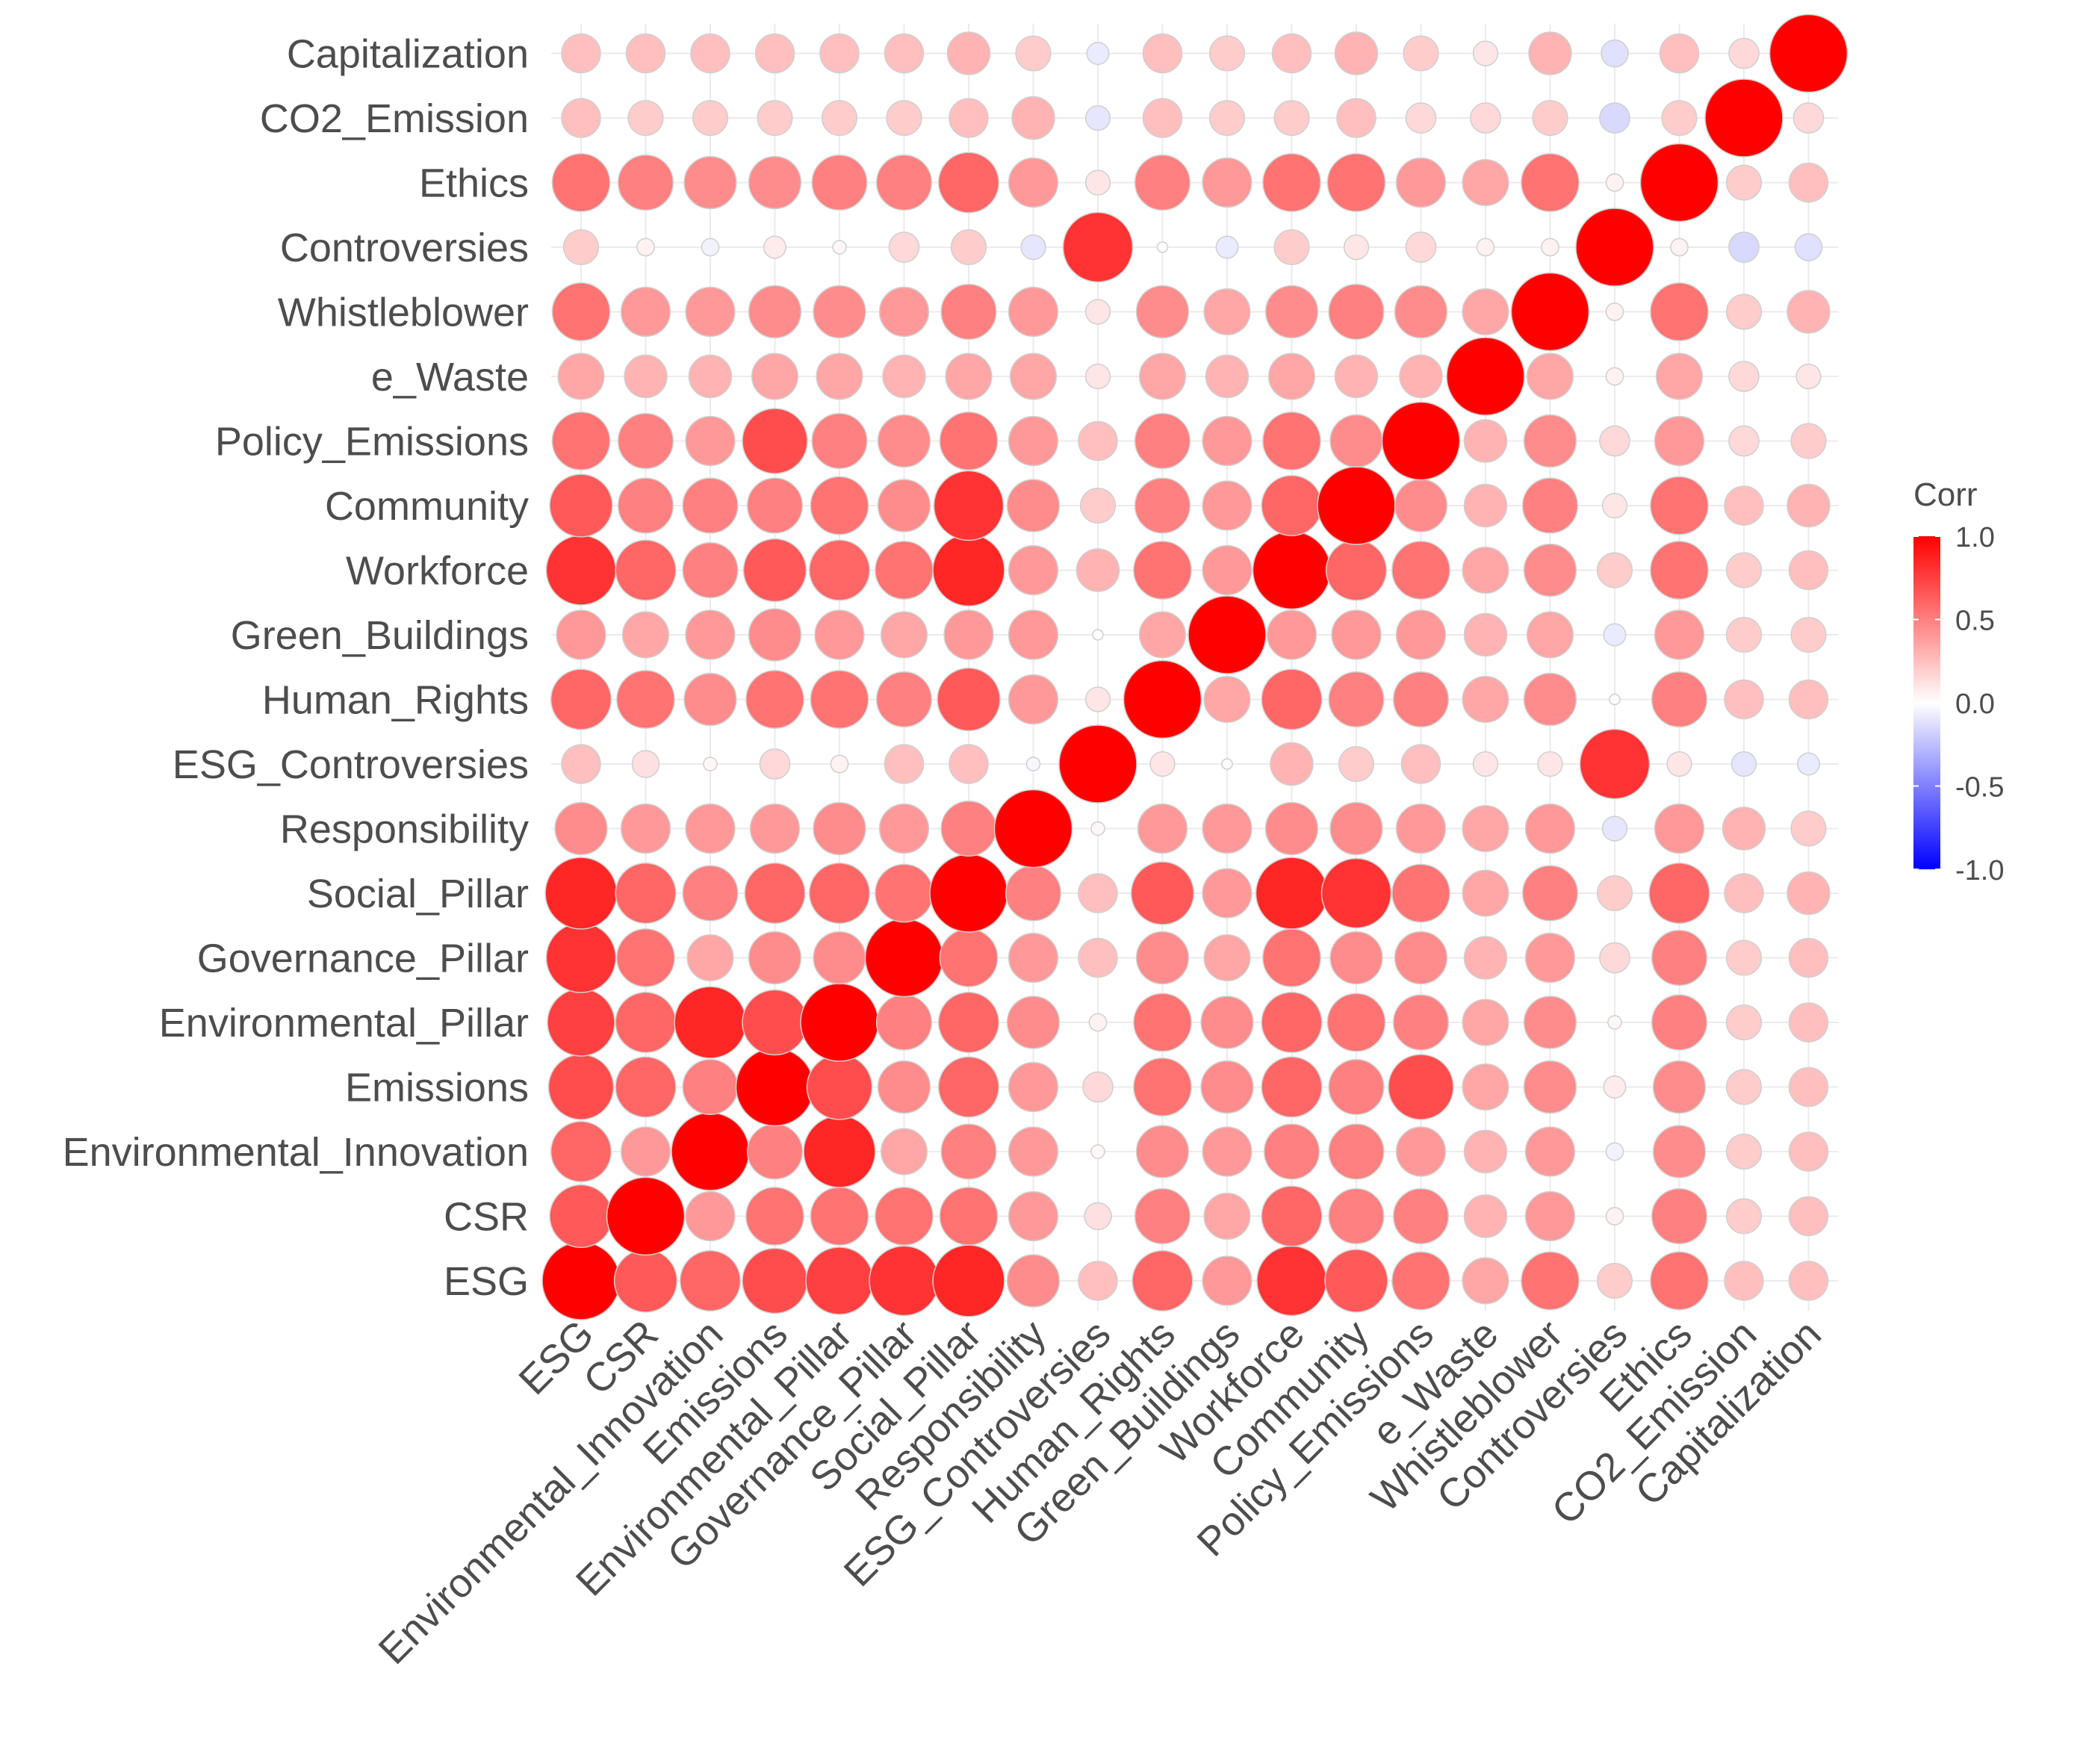 This screenshot has height=1764, width=2083. What do you see at coordinates (775, 764) in the screenshot?
I see `corr-circle-ESG_Controversies-Emissions` at bounding box center [775, 764].